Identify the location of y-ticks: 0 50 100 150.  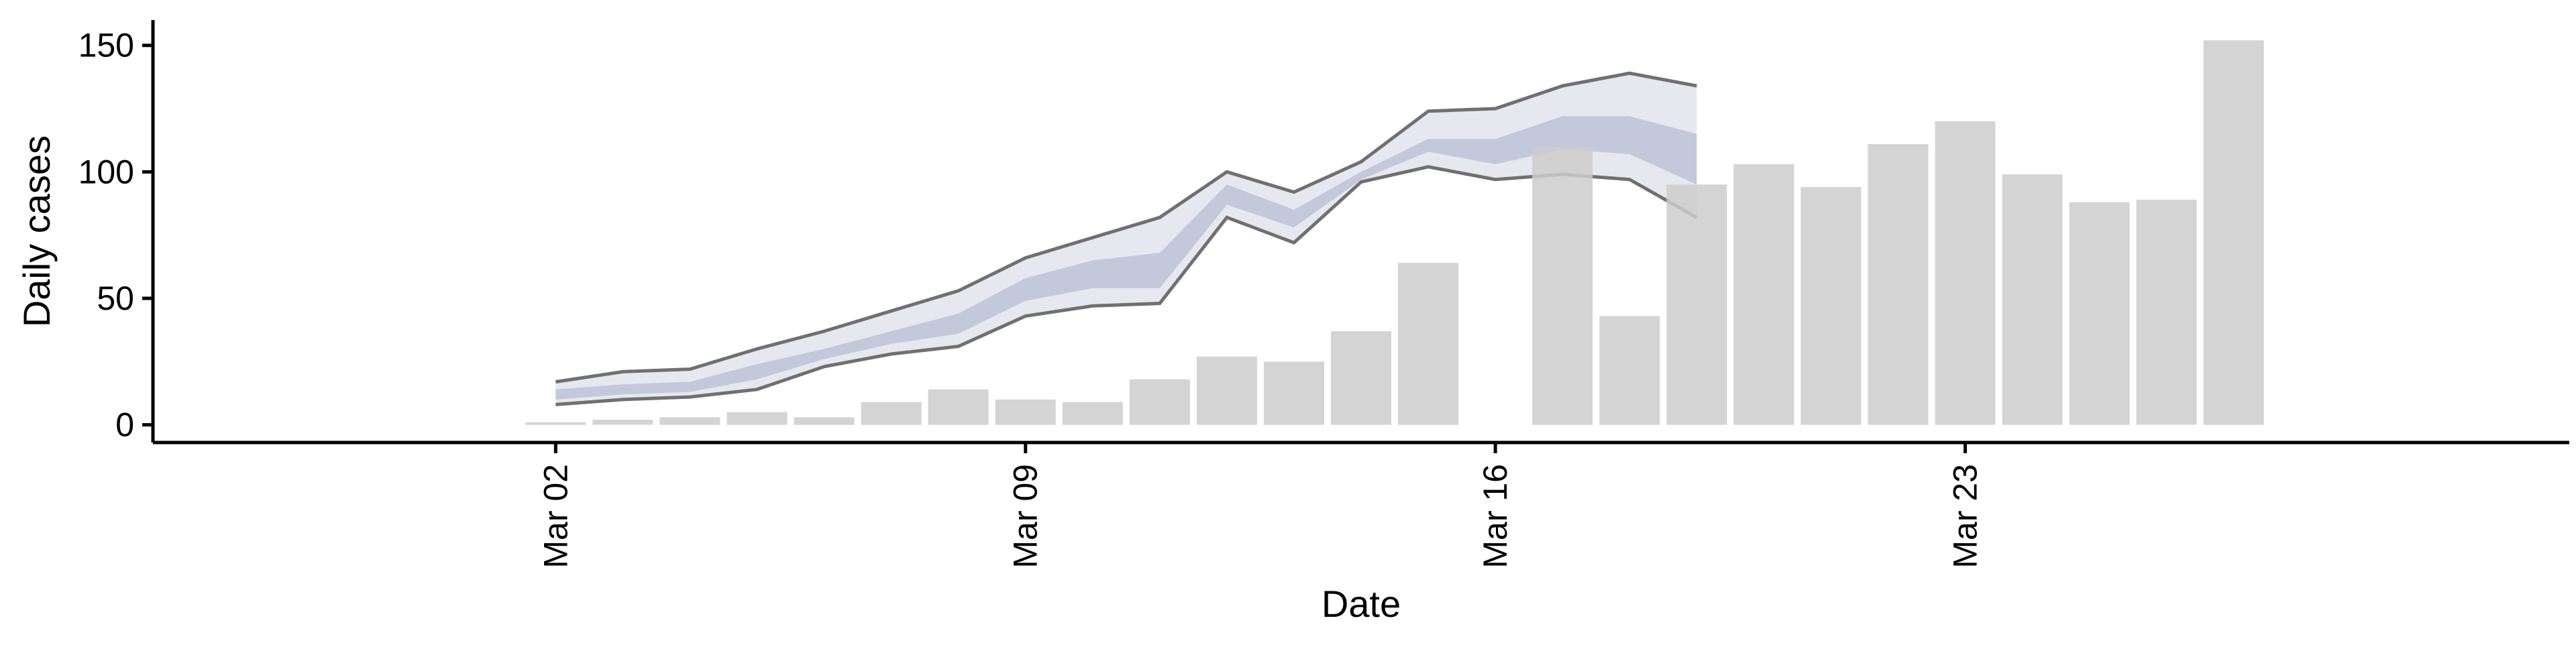
(115, 236).